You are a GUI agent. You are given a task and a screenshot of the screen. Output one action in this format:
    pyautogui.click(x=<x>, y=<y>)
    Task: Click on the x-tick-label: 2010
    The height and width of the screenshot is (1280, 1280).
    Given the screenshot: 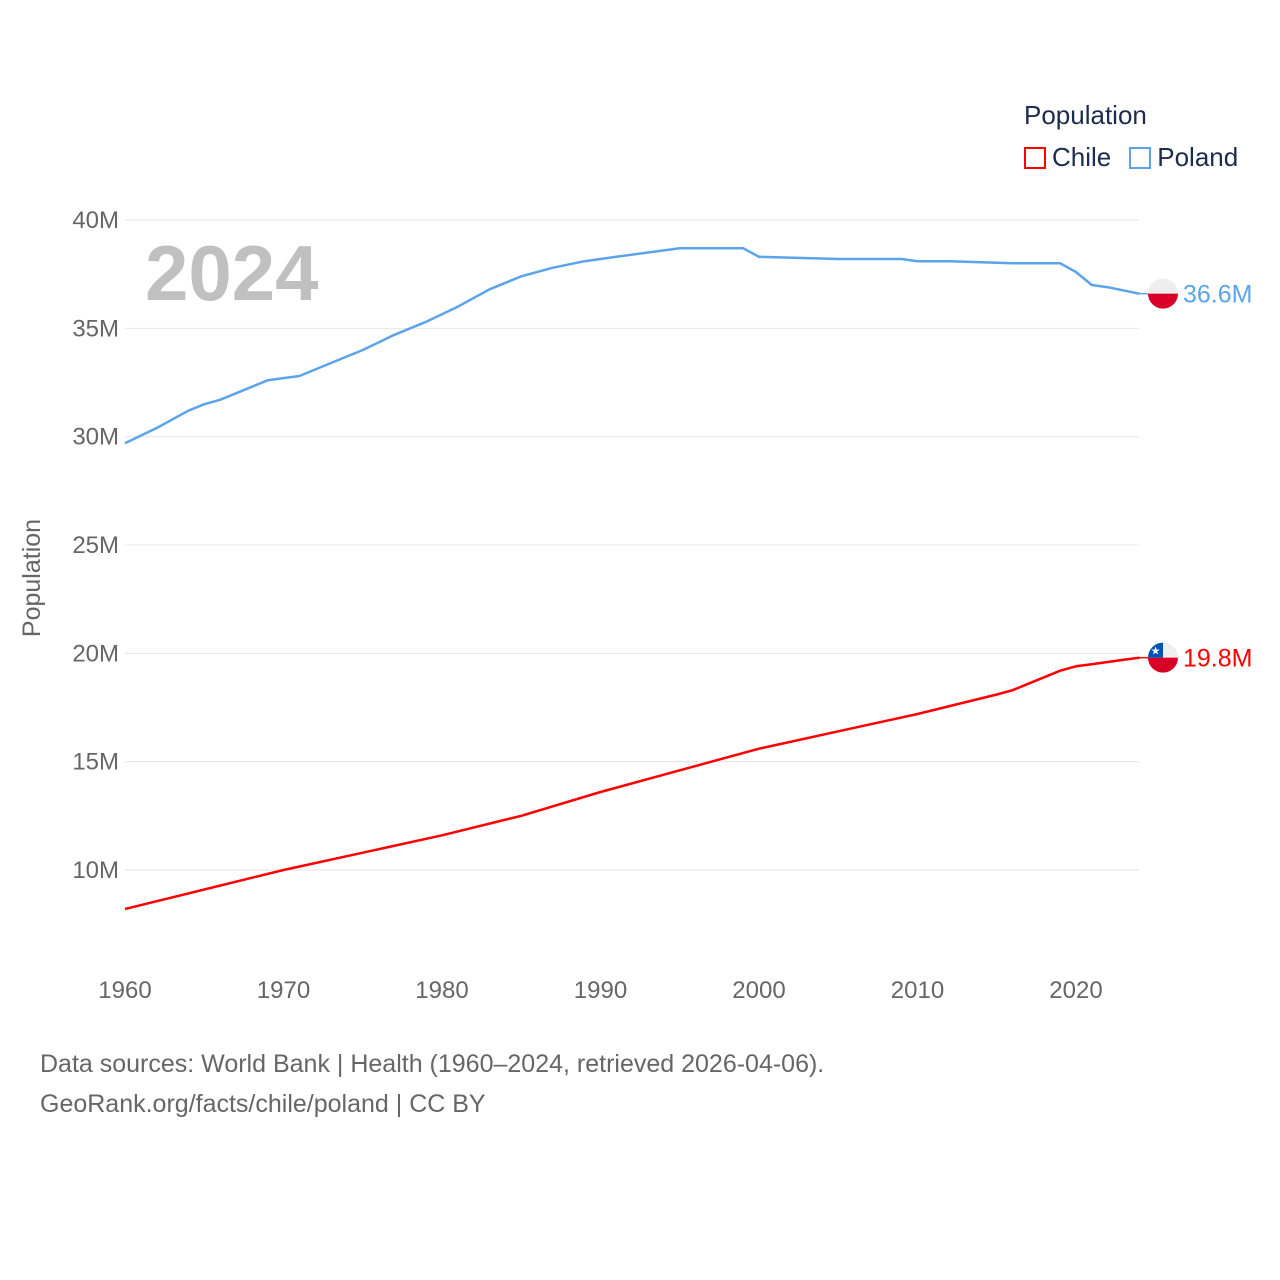 What is the action you would take?
    pyautogui.click(x=917, y=990)
    